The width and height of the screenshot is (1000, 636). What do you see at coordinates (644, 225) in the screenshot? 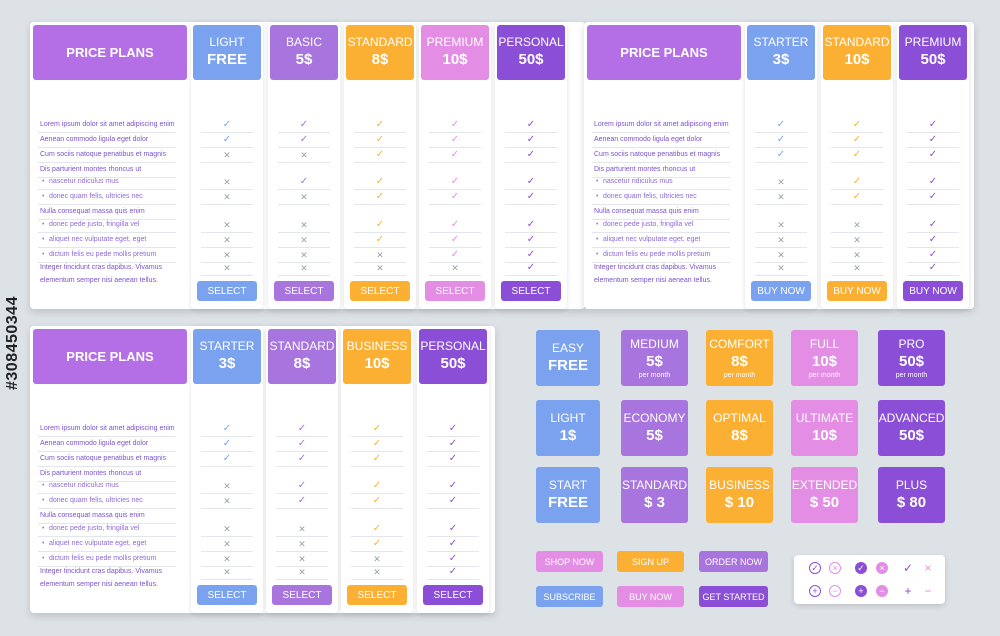
I see `feature-label: donec pede justo, fringilla vel` at bounding box center [644, 225].